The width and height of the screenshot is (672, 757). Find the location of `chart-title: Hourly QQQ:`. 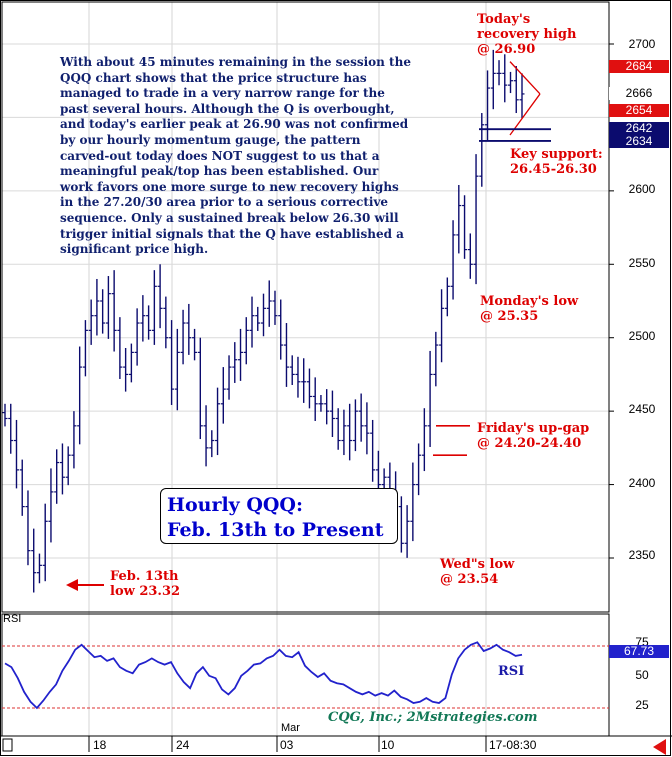

chart-title: Hourly QQQ: is located at coordinates (235, 505).